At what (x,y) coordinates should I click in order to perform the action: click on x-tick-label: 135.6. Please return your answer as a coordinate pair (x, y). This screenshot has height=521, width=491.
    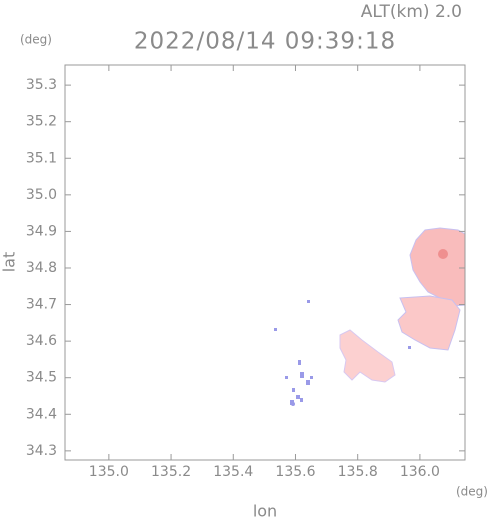
    Looking at the image, I should click on (295, 472).